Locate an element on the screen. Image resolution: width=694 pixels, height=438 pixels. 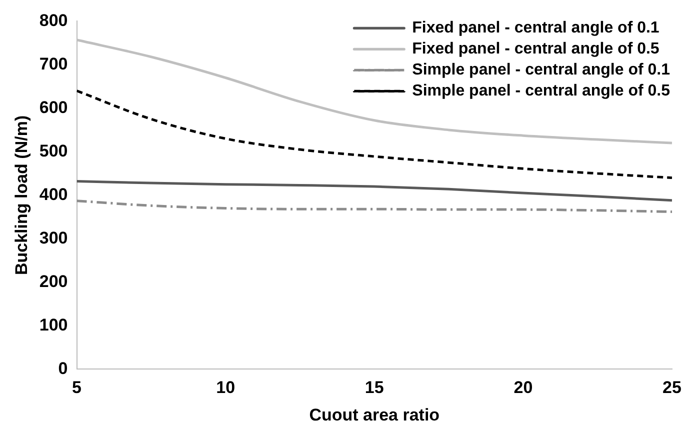
y-tick-label: 0 is located at coordinates (63, 368).